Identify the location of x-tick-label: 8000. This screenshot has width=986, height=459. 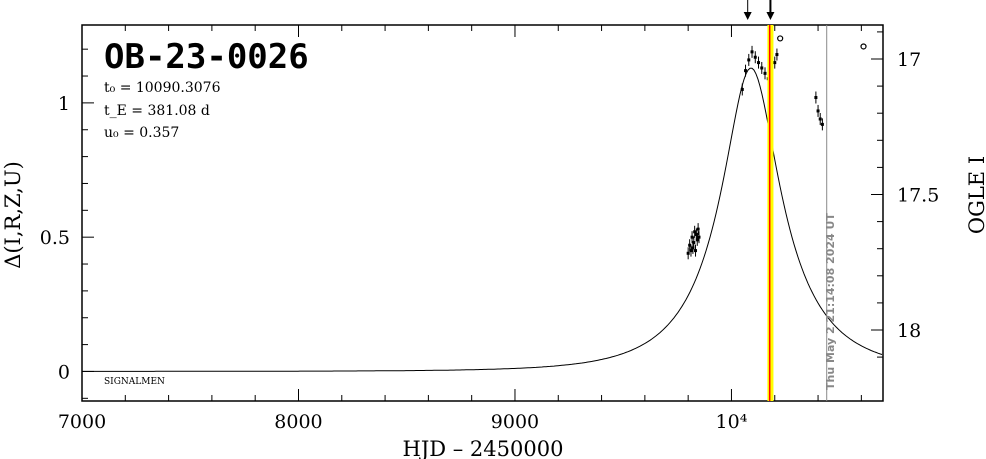
(298, 422).